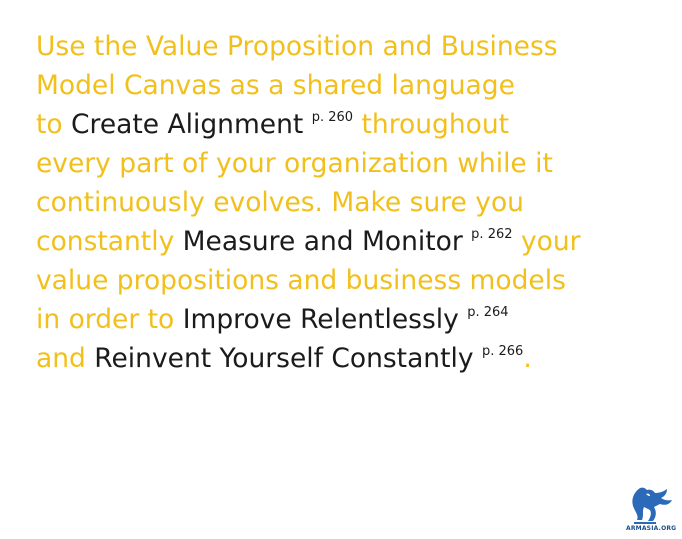 This screenshot has height=539, width=682. I want to click on passage-text: constantly, so click(109, 241).